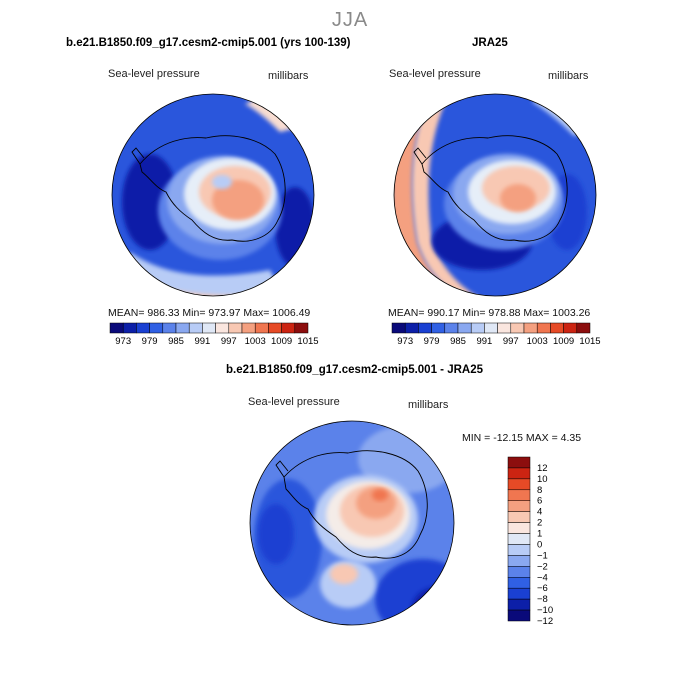 The image size is (700, 700). I want to click on colorbar-difference-tick-label: −1, so click(542, 555).